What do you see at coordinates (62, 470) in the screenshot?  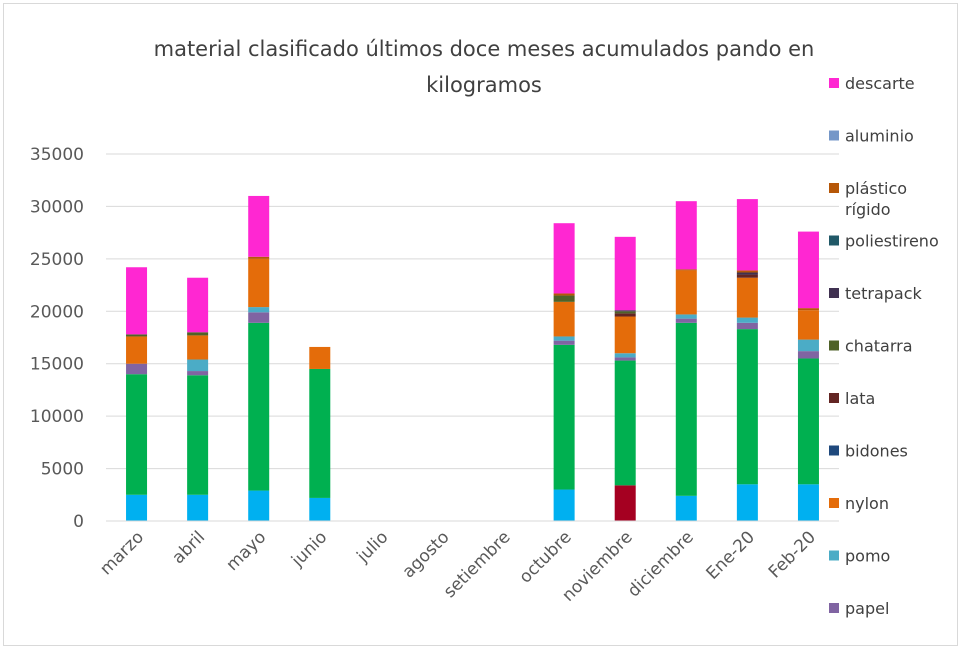 I see `y-tick-label: 5000` at bounding box center [62, 470].